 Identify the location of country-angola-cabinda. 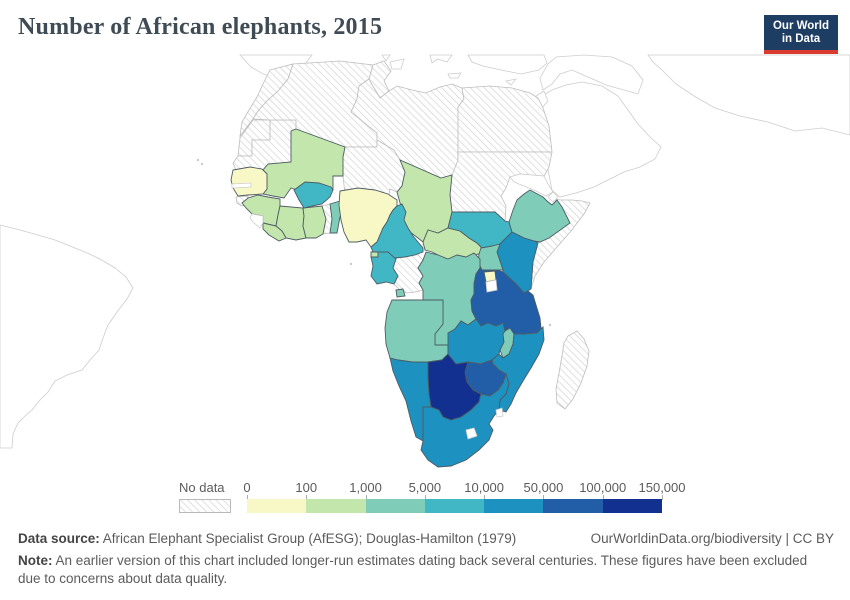
(400, 293).